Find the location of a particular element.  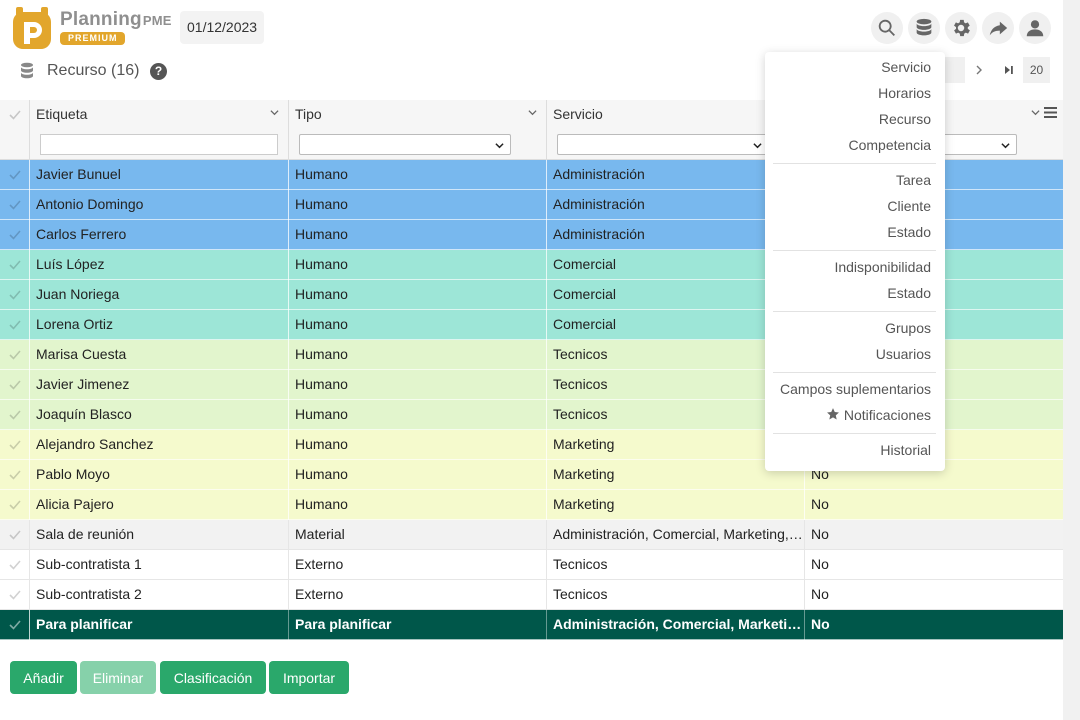

cell-etiqueta: Luís López is located at coordinates (159, 265).